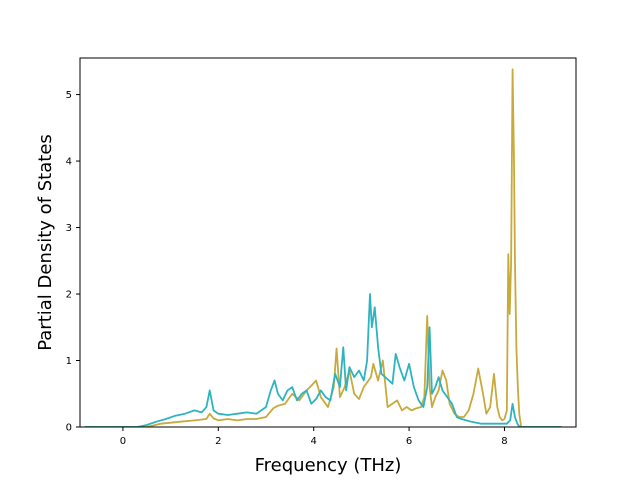  Describe the element at coordinates (328, 465) in the screenshot. I see `x-axis-label: Frequency (THz)` at that location.